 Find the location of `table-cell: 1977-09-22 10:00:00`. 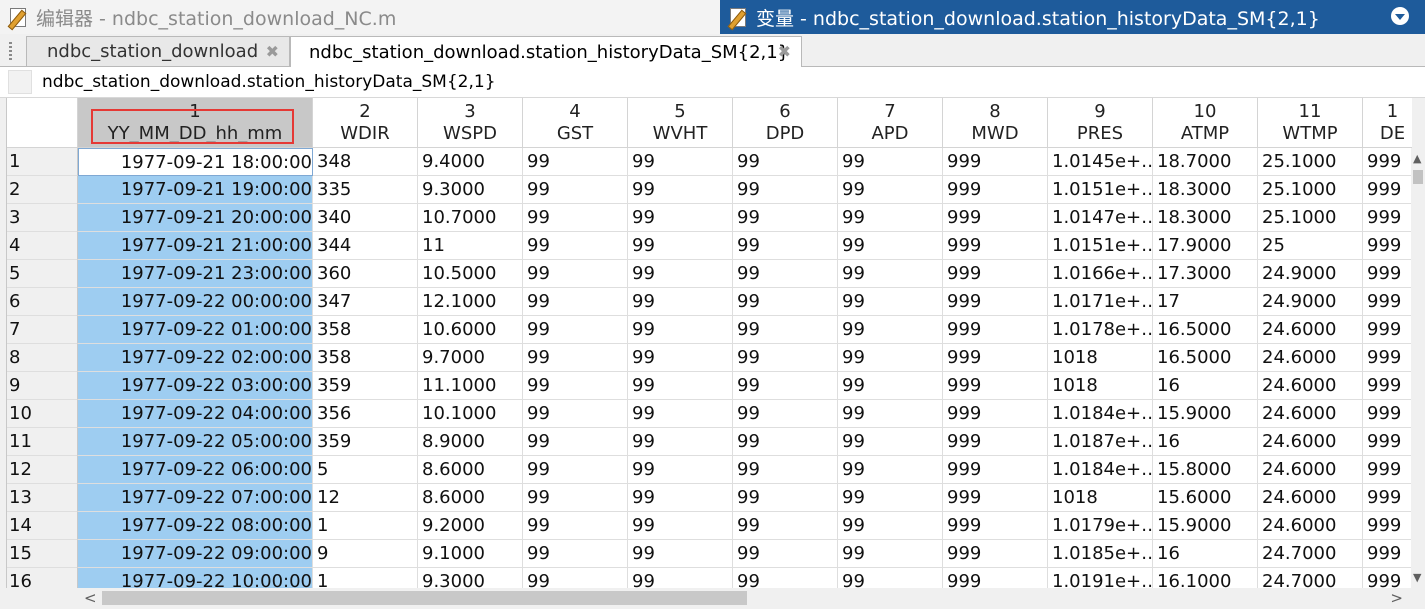

table-cell: 1977-09-22 10:00:00 is located at coordinates (195, 578).